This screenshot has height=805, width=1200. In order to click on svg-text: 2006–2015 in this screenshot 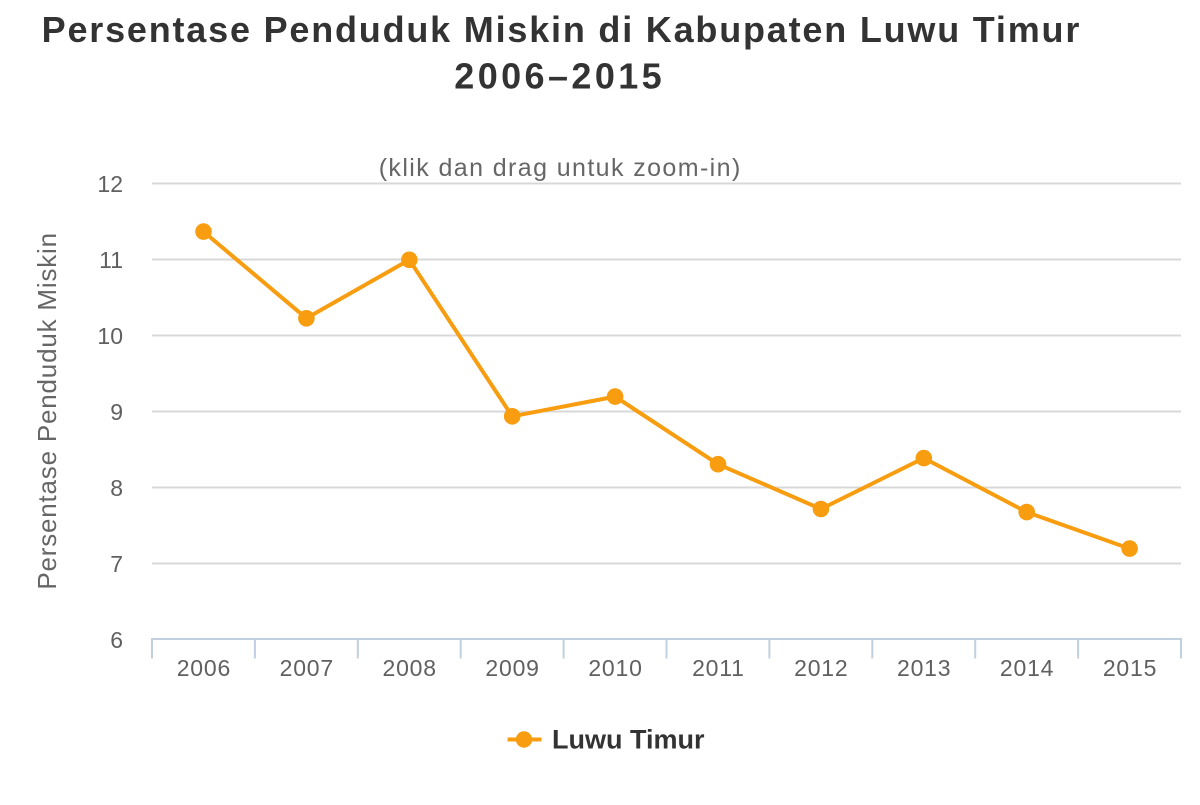, I will do `click(559, 76)`.